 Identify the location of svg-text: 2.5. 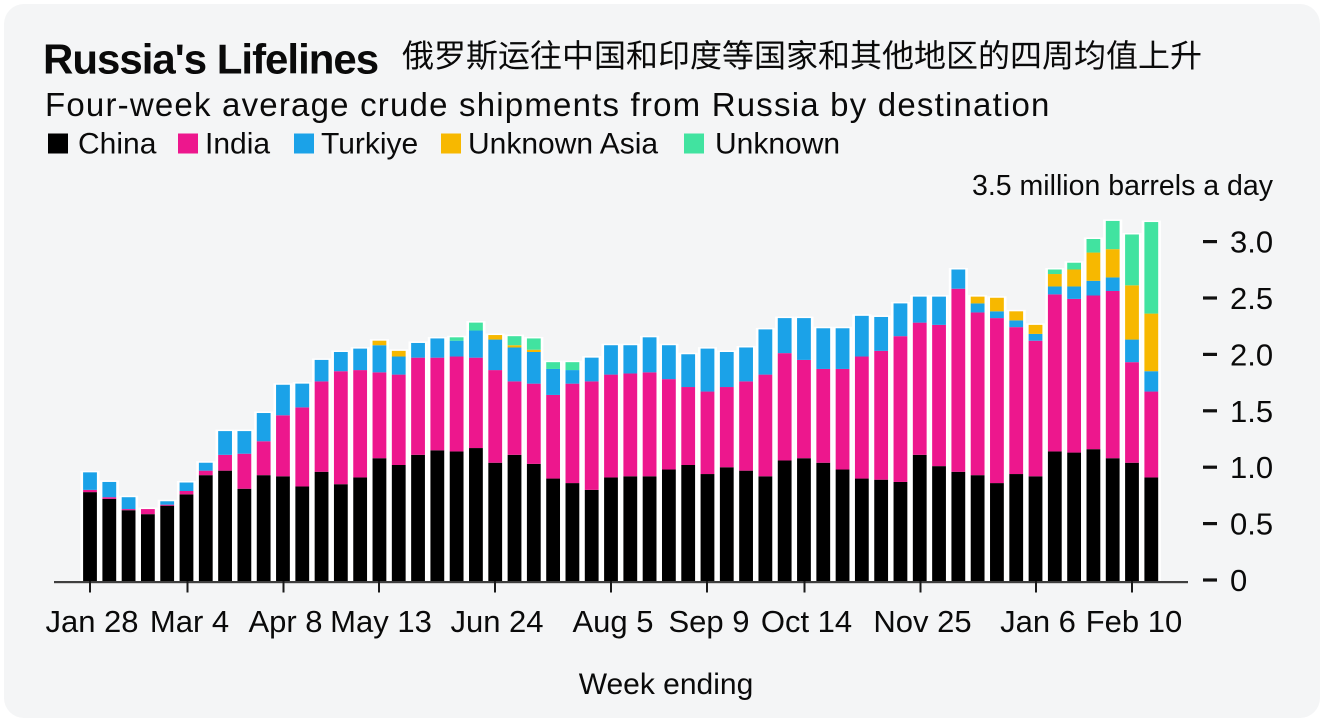
(1251, 298).